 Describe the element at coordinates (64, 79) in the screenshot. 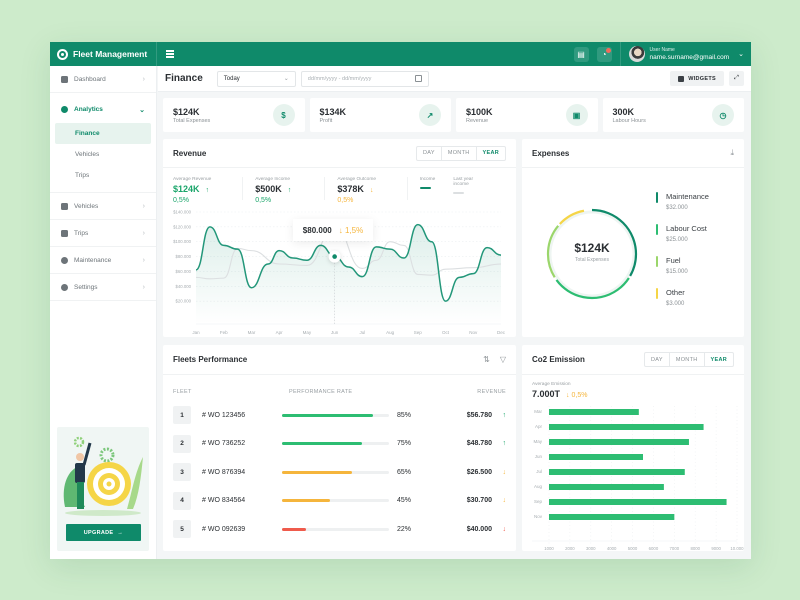

I see `dashboard-icon` at that location.